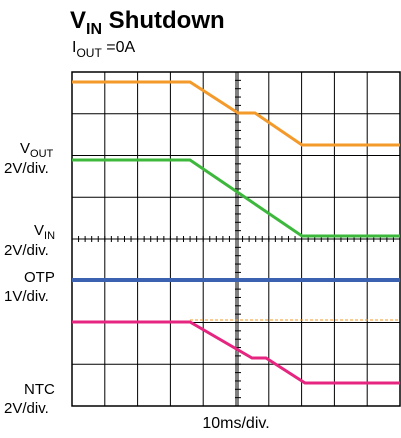 The height and width of the screenshot is (438, 401). Describe the element at coordinates (103, 49) in the screenshot. I see `subtitle: IOUT =0A` at that location.